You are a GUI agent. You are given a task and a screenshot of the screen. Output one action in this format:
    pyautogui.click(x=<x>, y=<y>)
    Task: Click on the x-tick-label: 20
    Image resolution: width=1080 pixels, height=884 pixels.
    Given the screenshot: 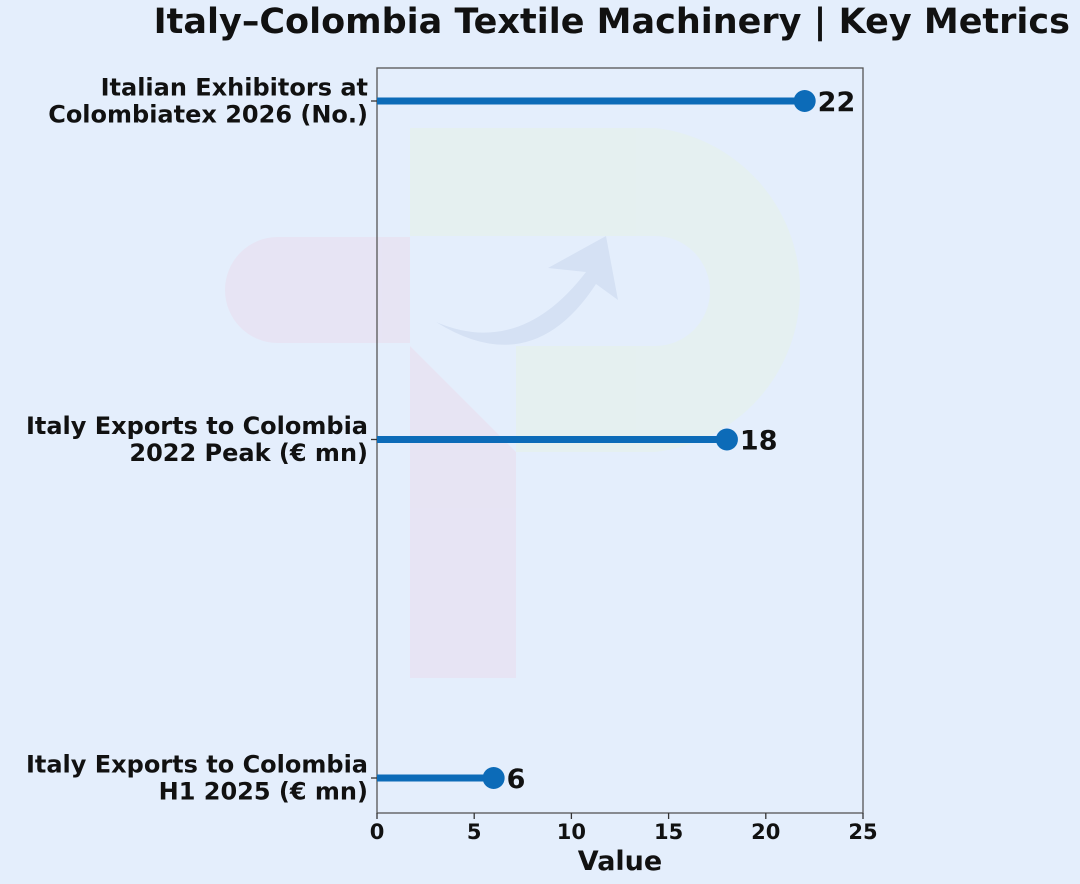 What is the action you would take?
    pyautogui.click(x=765, y=832)
    